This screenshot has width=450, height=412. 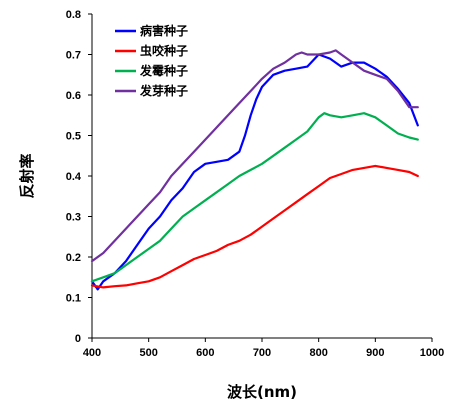 What do you see at coordinates (164, 30) in the screenshot?
I see `legend-label-1: 病害种子` at bounding box center [164, 30].